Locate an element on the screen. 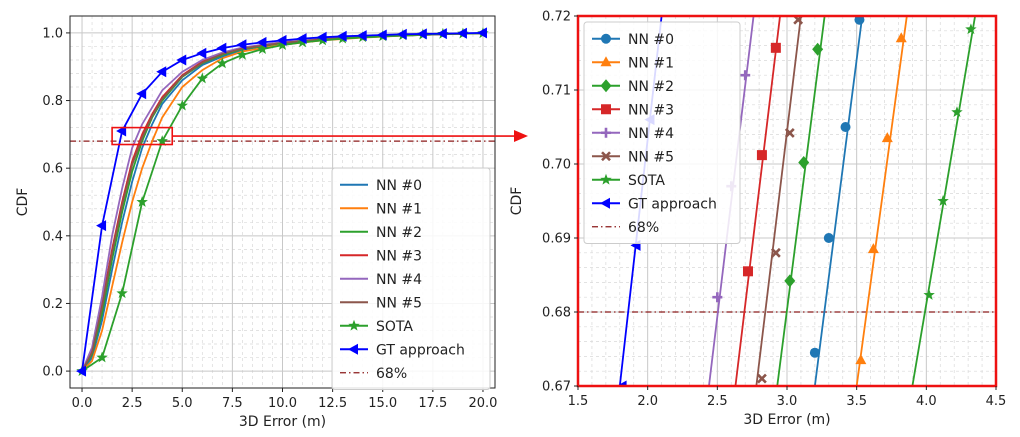 This screenshot has height=437, width=1020. legend-label-1-3: NN #3 is located at coordinates (651, 110).